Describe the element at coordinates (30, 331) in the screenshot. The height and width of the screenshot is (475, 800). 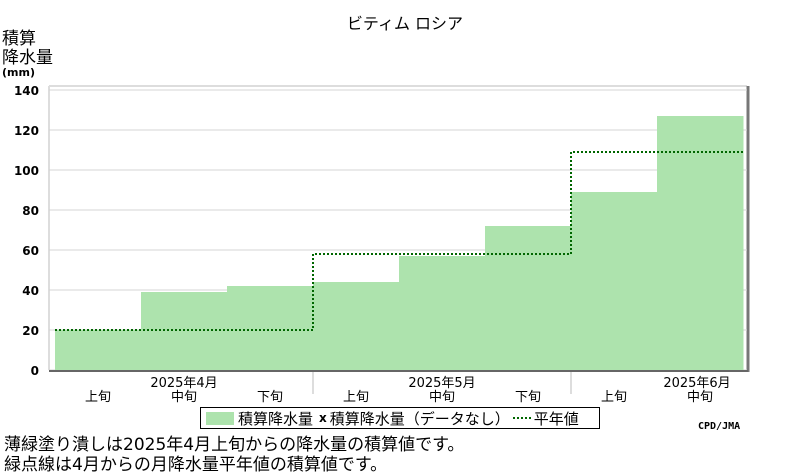
I see `y-tick-label-1: 20` at that location.